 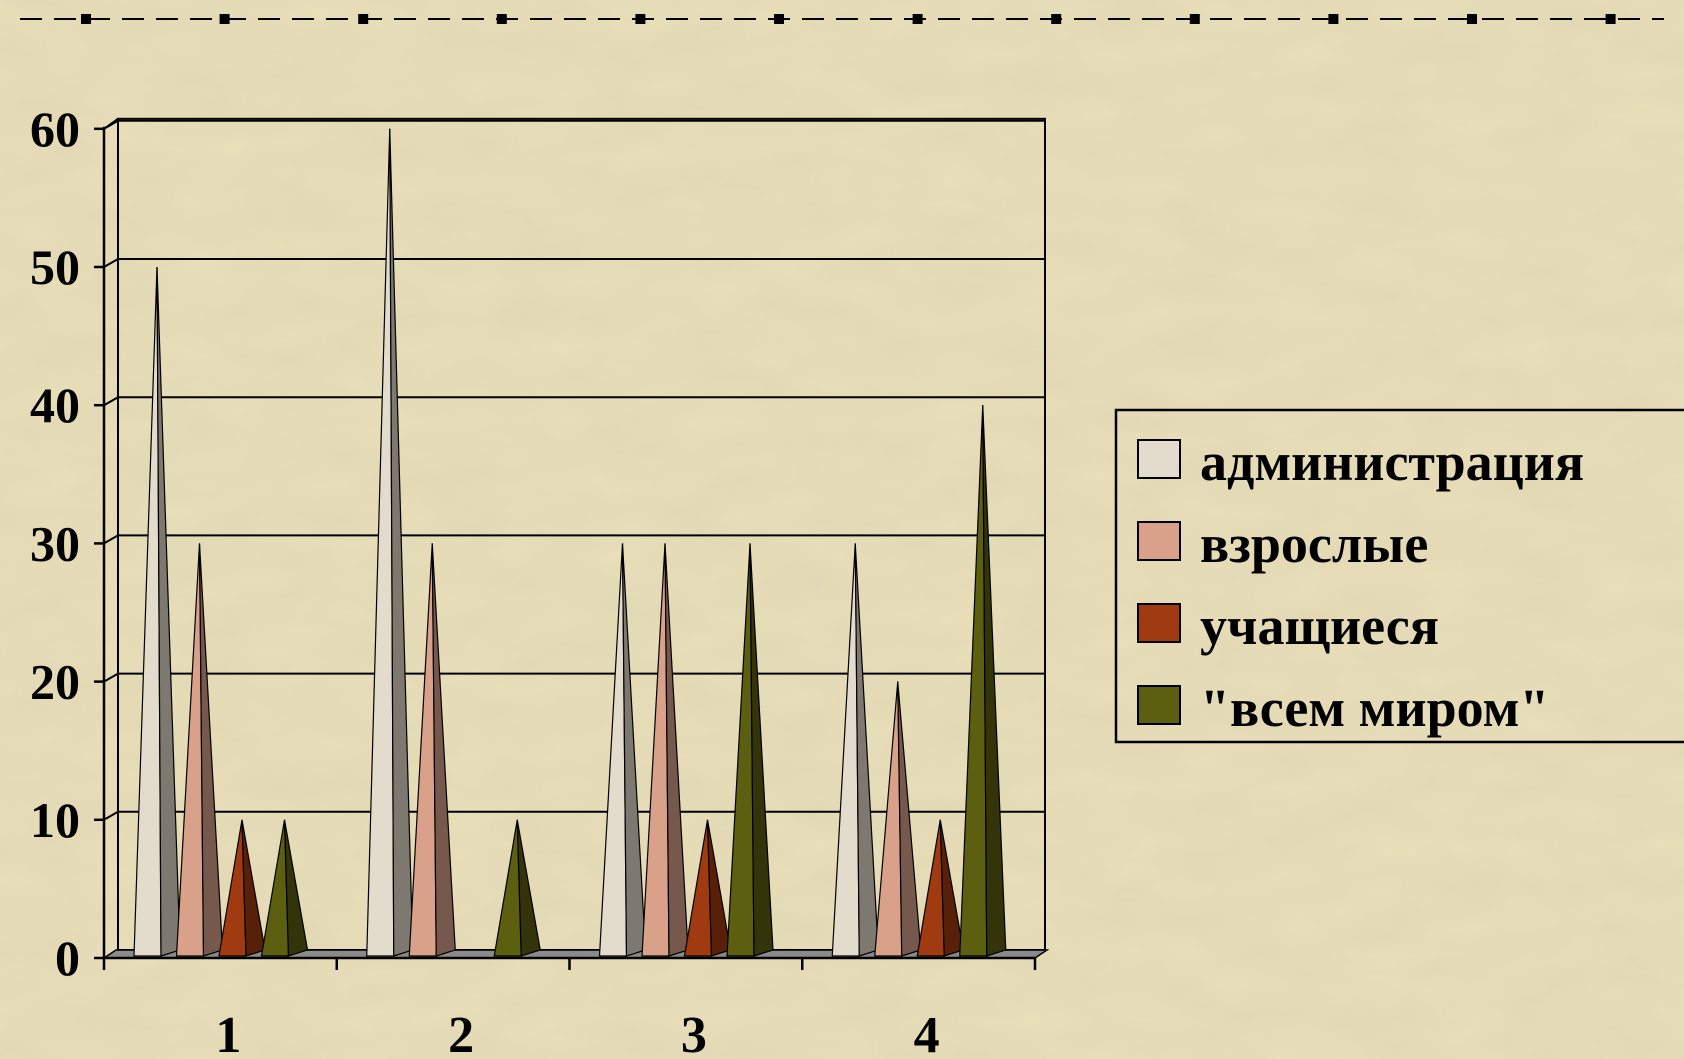 I want to click on legend-entry: администрация, so click(x=1360, y=462).